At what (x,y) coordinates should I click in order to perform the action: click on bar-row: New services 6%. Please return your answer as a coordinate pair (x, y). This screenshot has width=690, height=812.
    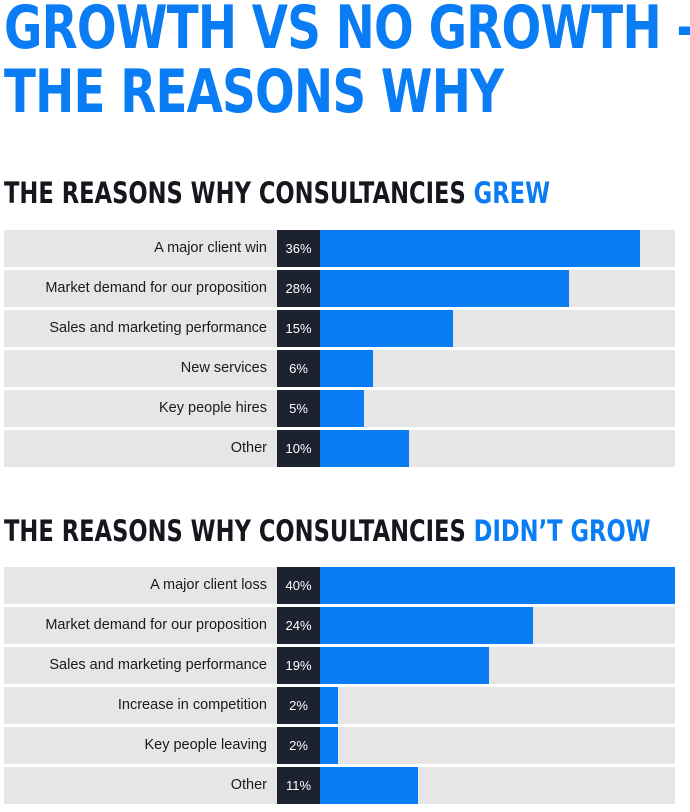
    Looking at the image, I should click on (339, 368).